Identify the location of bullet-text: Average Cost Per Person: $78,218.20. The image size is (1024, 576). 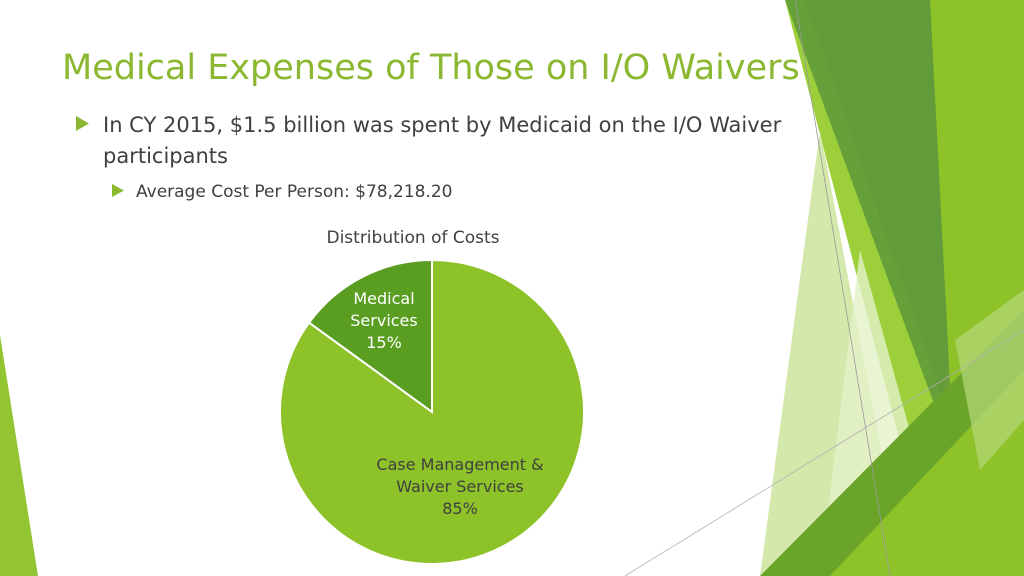
(294, 192).